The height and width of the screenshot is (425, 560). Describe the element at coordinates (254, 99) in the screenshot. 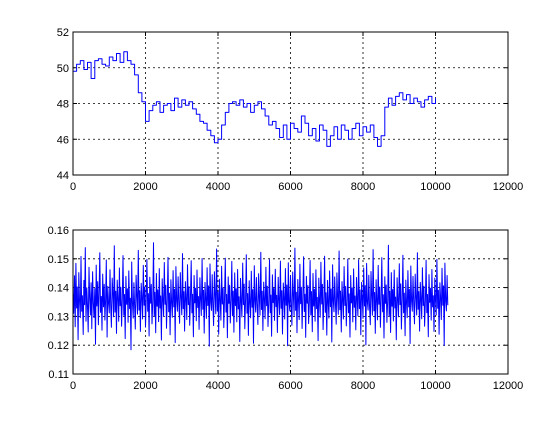

I see `series-line` at that location.